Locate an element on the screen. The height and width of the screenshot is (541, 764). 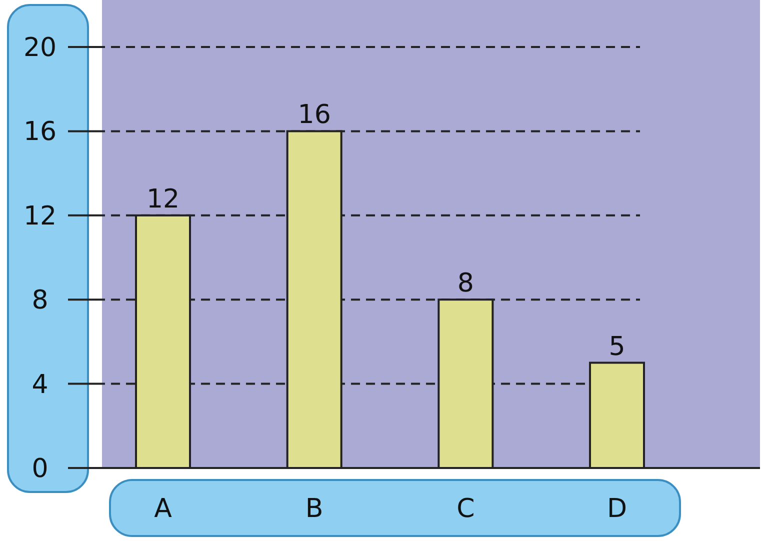
y-tick-label: 20 is located at coordinates (40, 48).